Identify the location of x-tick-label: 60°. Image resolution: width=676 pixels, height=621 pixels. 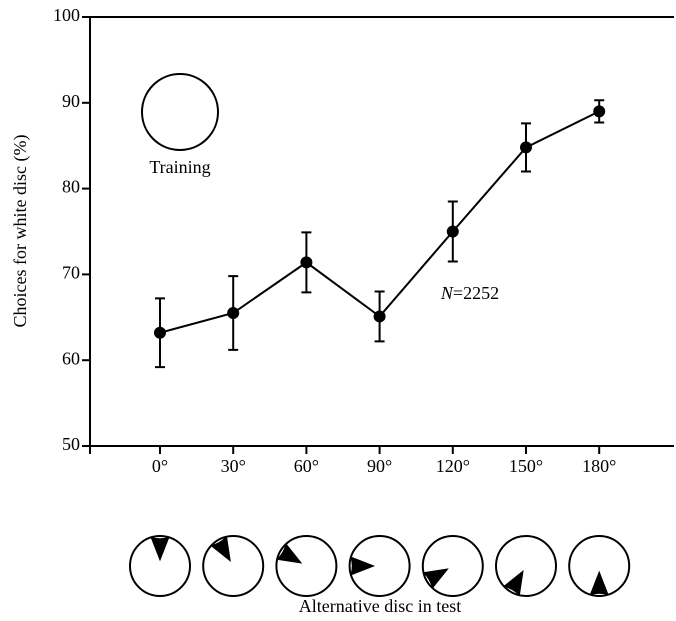
(306, 466).